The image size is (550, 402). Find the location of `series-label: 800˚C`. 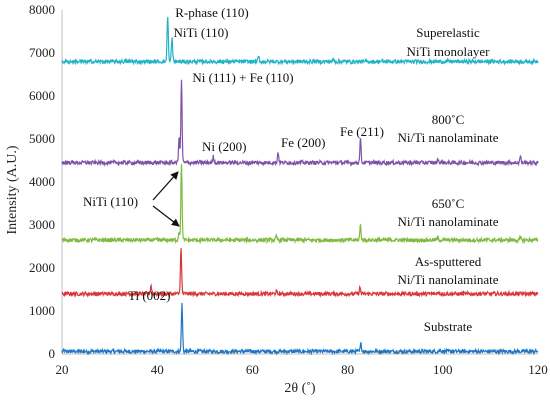

series-label: 800˚C is located at coordinates (448, 119).